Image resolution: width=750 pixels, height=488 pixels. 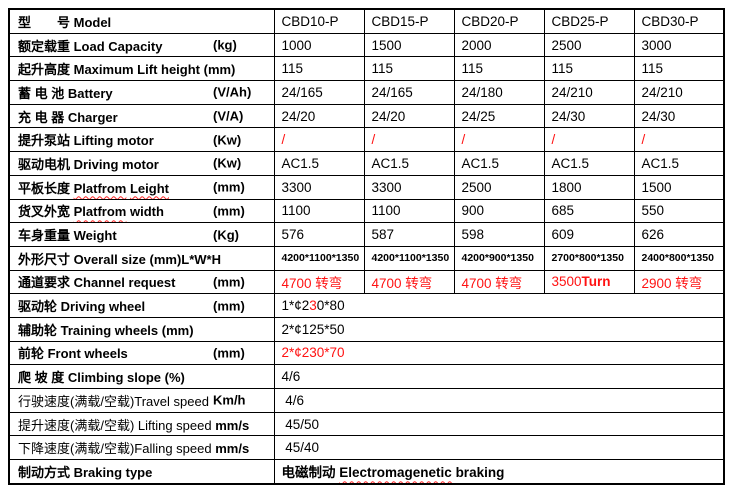 I want to click on spec-value-cell-overall-size-2: 4200*900*1350, so click(x=499, y=258).